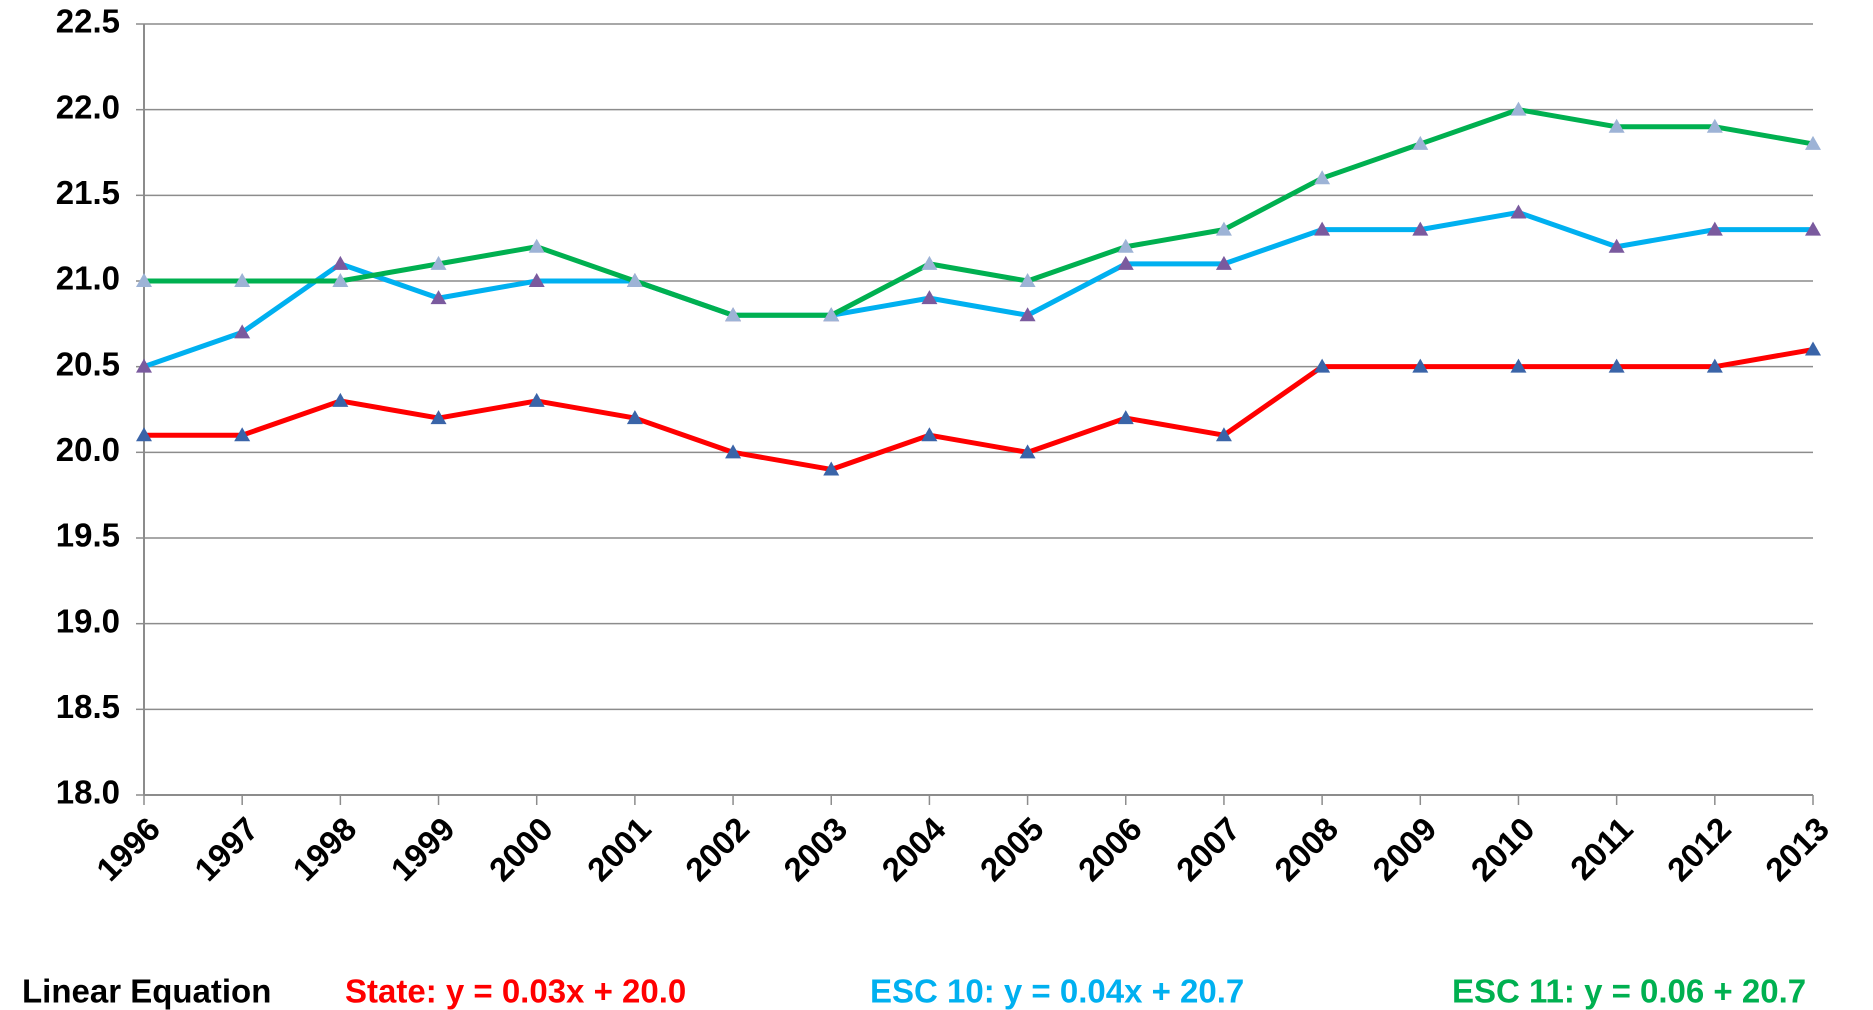 The height and width of the screenshot is (1010, 1873). I want to click on x-tick-label: 1996, so click(128, 849).